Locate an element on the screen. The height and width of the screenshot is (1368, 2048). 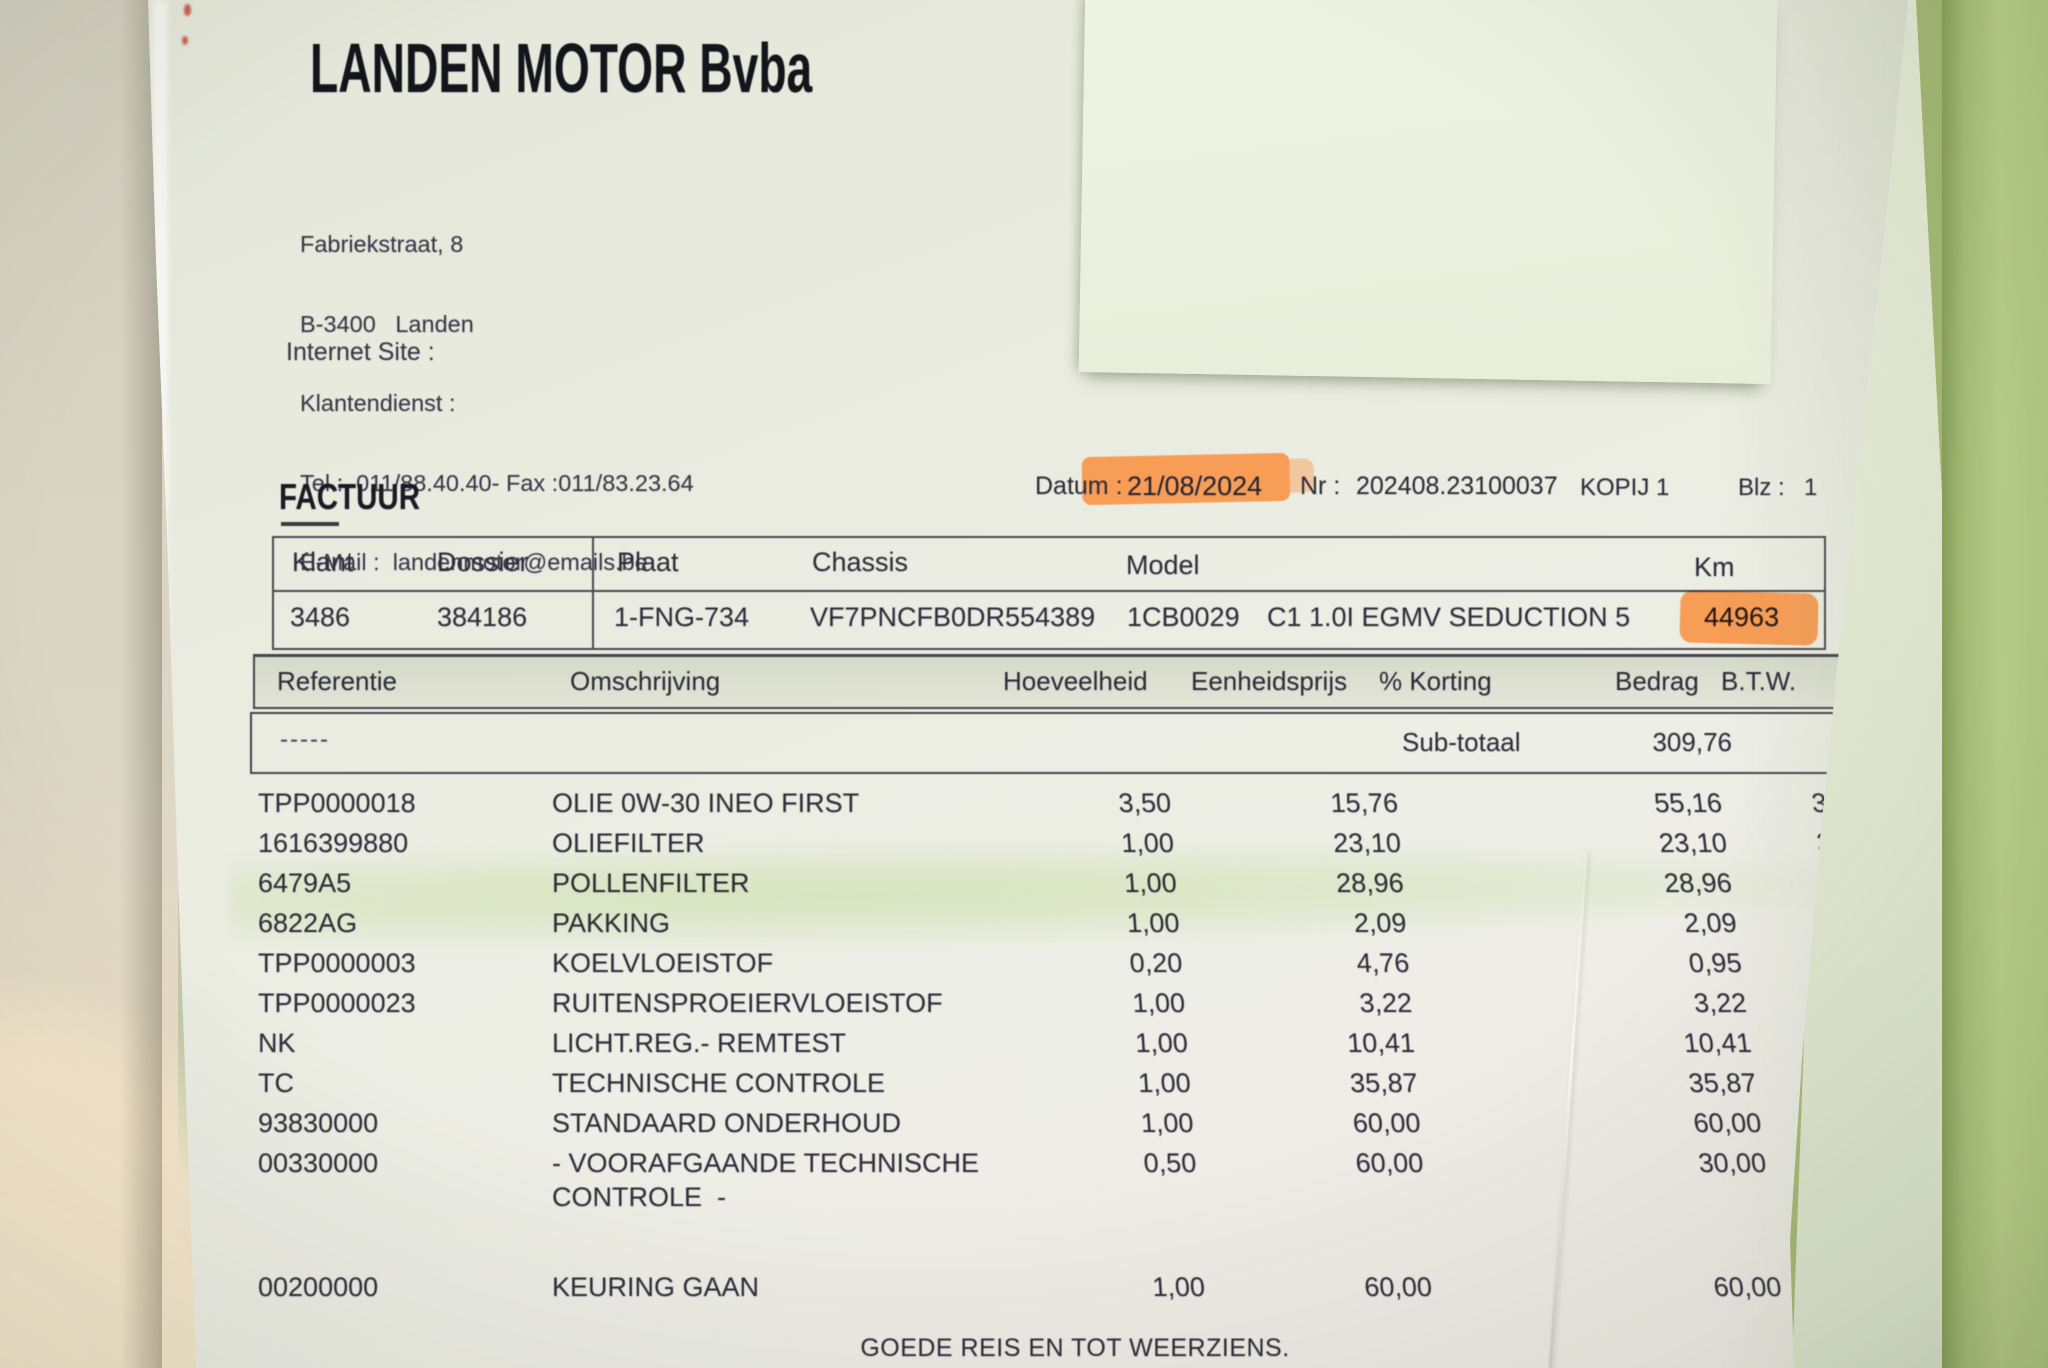
vehicle-header-plaat: Plaat is located at coordinates (648, 562).